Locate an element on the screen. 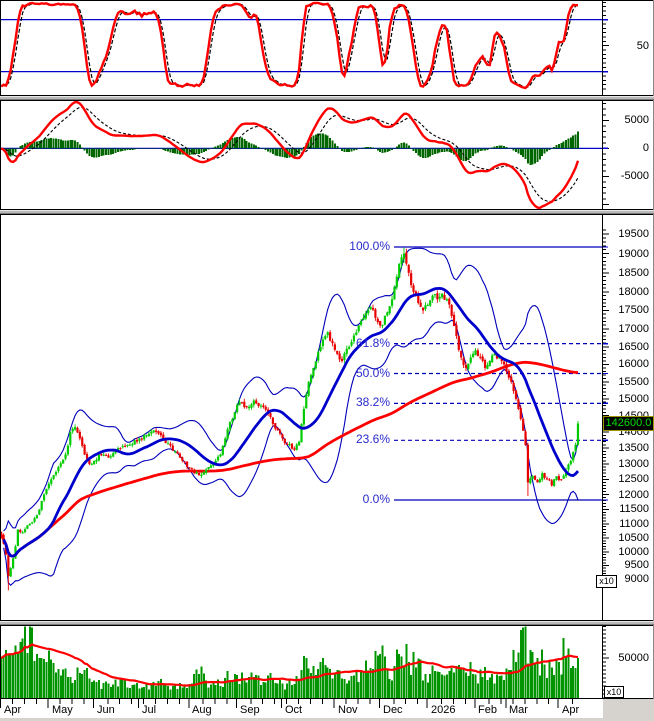 The image size is (654, 721). macd-panel is located at coordinates (301, 155).